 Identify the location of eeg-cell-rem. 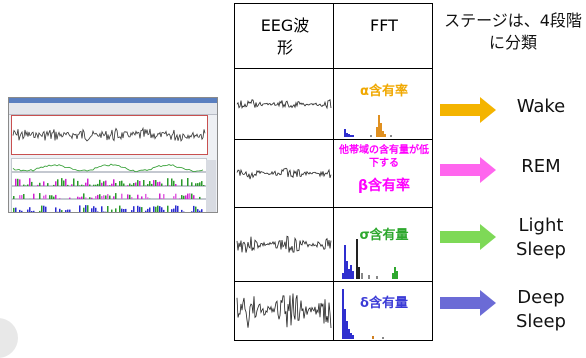
(284, 174).